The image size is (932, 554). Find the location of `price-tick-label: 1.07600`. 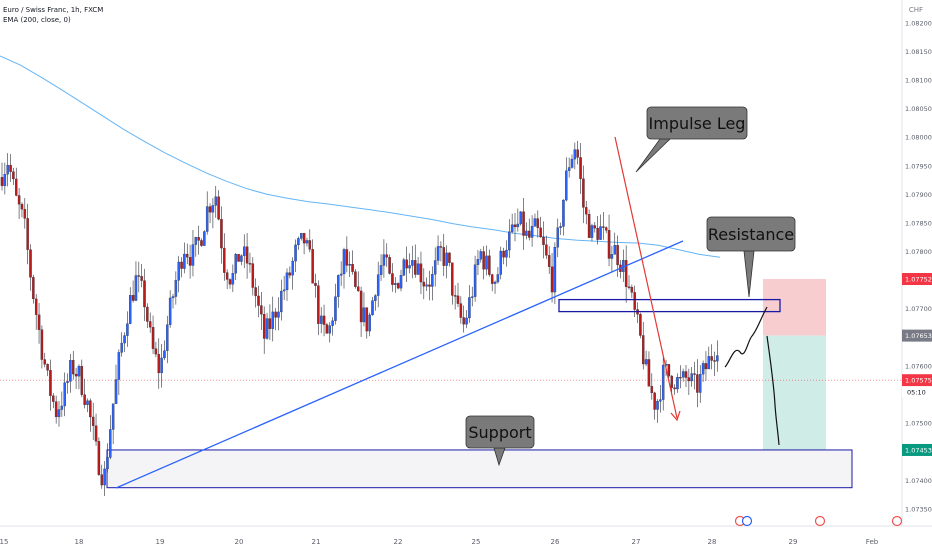

price-tick-label: 1.07600 is located at coordinates (918, 366).